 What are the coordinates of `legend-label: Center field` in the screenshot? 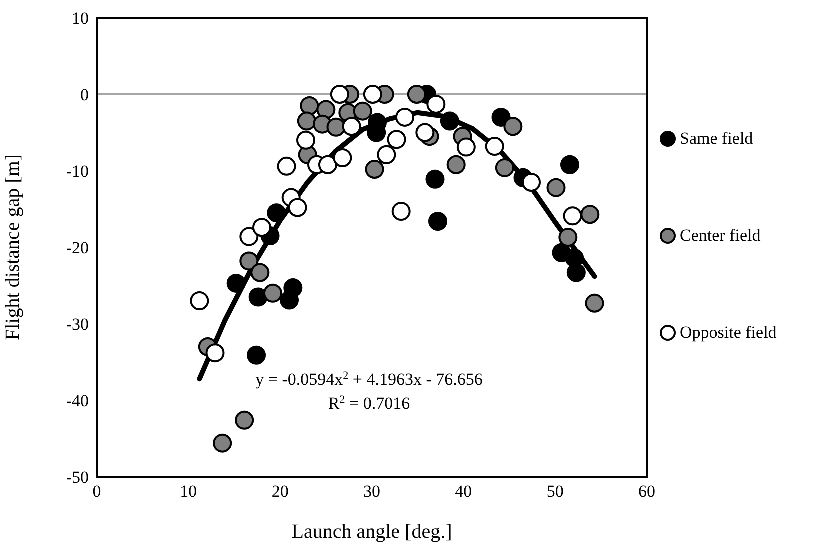 It's located at (720, 236).